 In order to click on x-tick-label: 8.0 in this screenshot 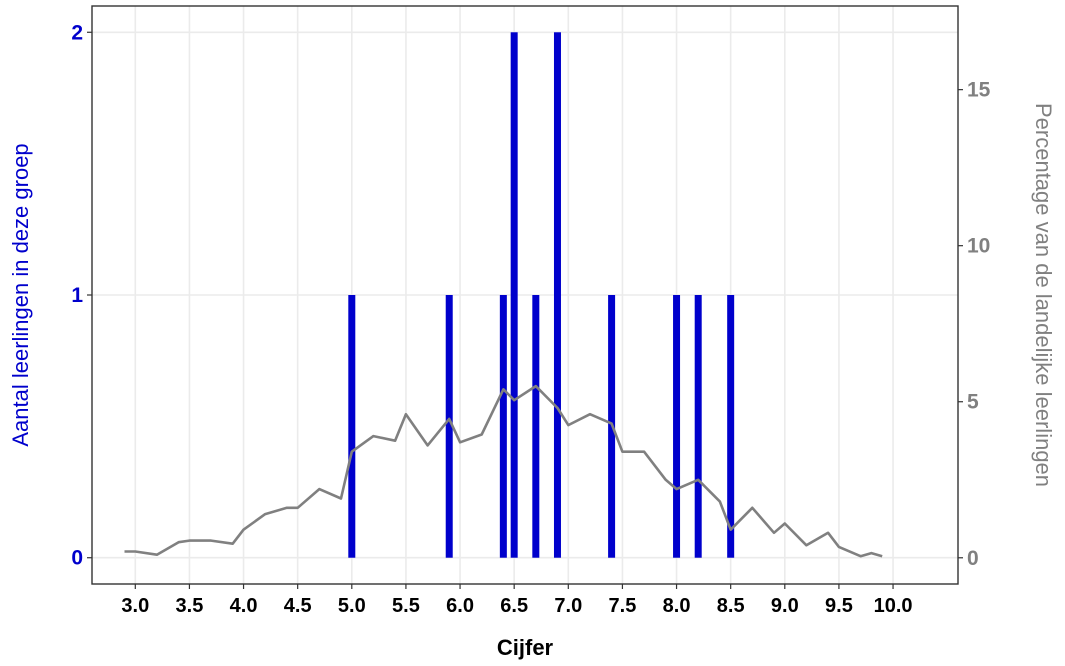, I will do `click(677, 606)`.